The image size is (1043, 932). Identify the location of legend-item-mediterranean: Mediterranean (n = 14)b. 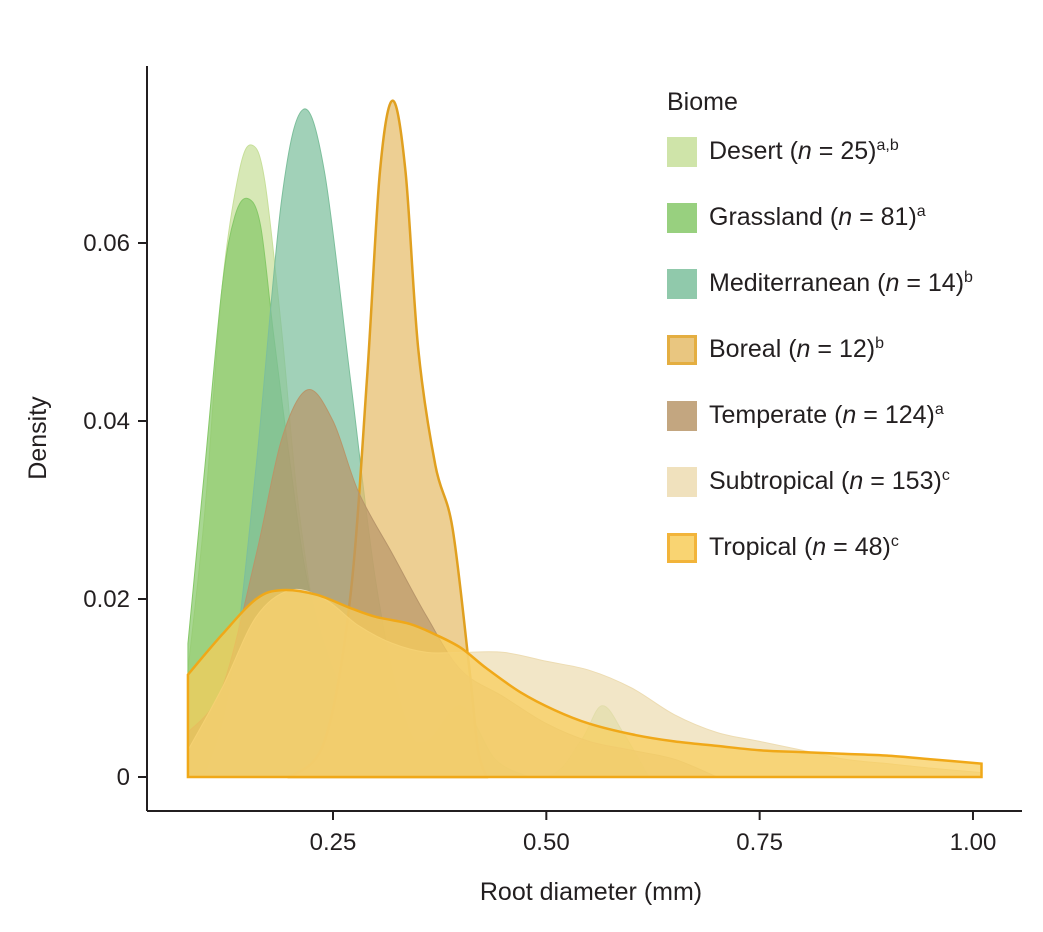
(820, 283).